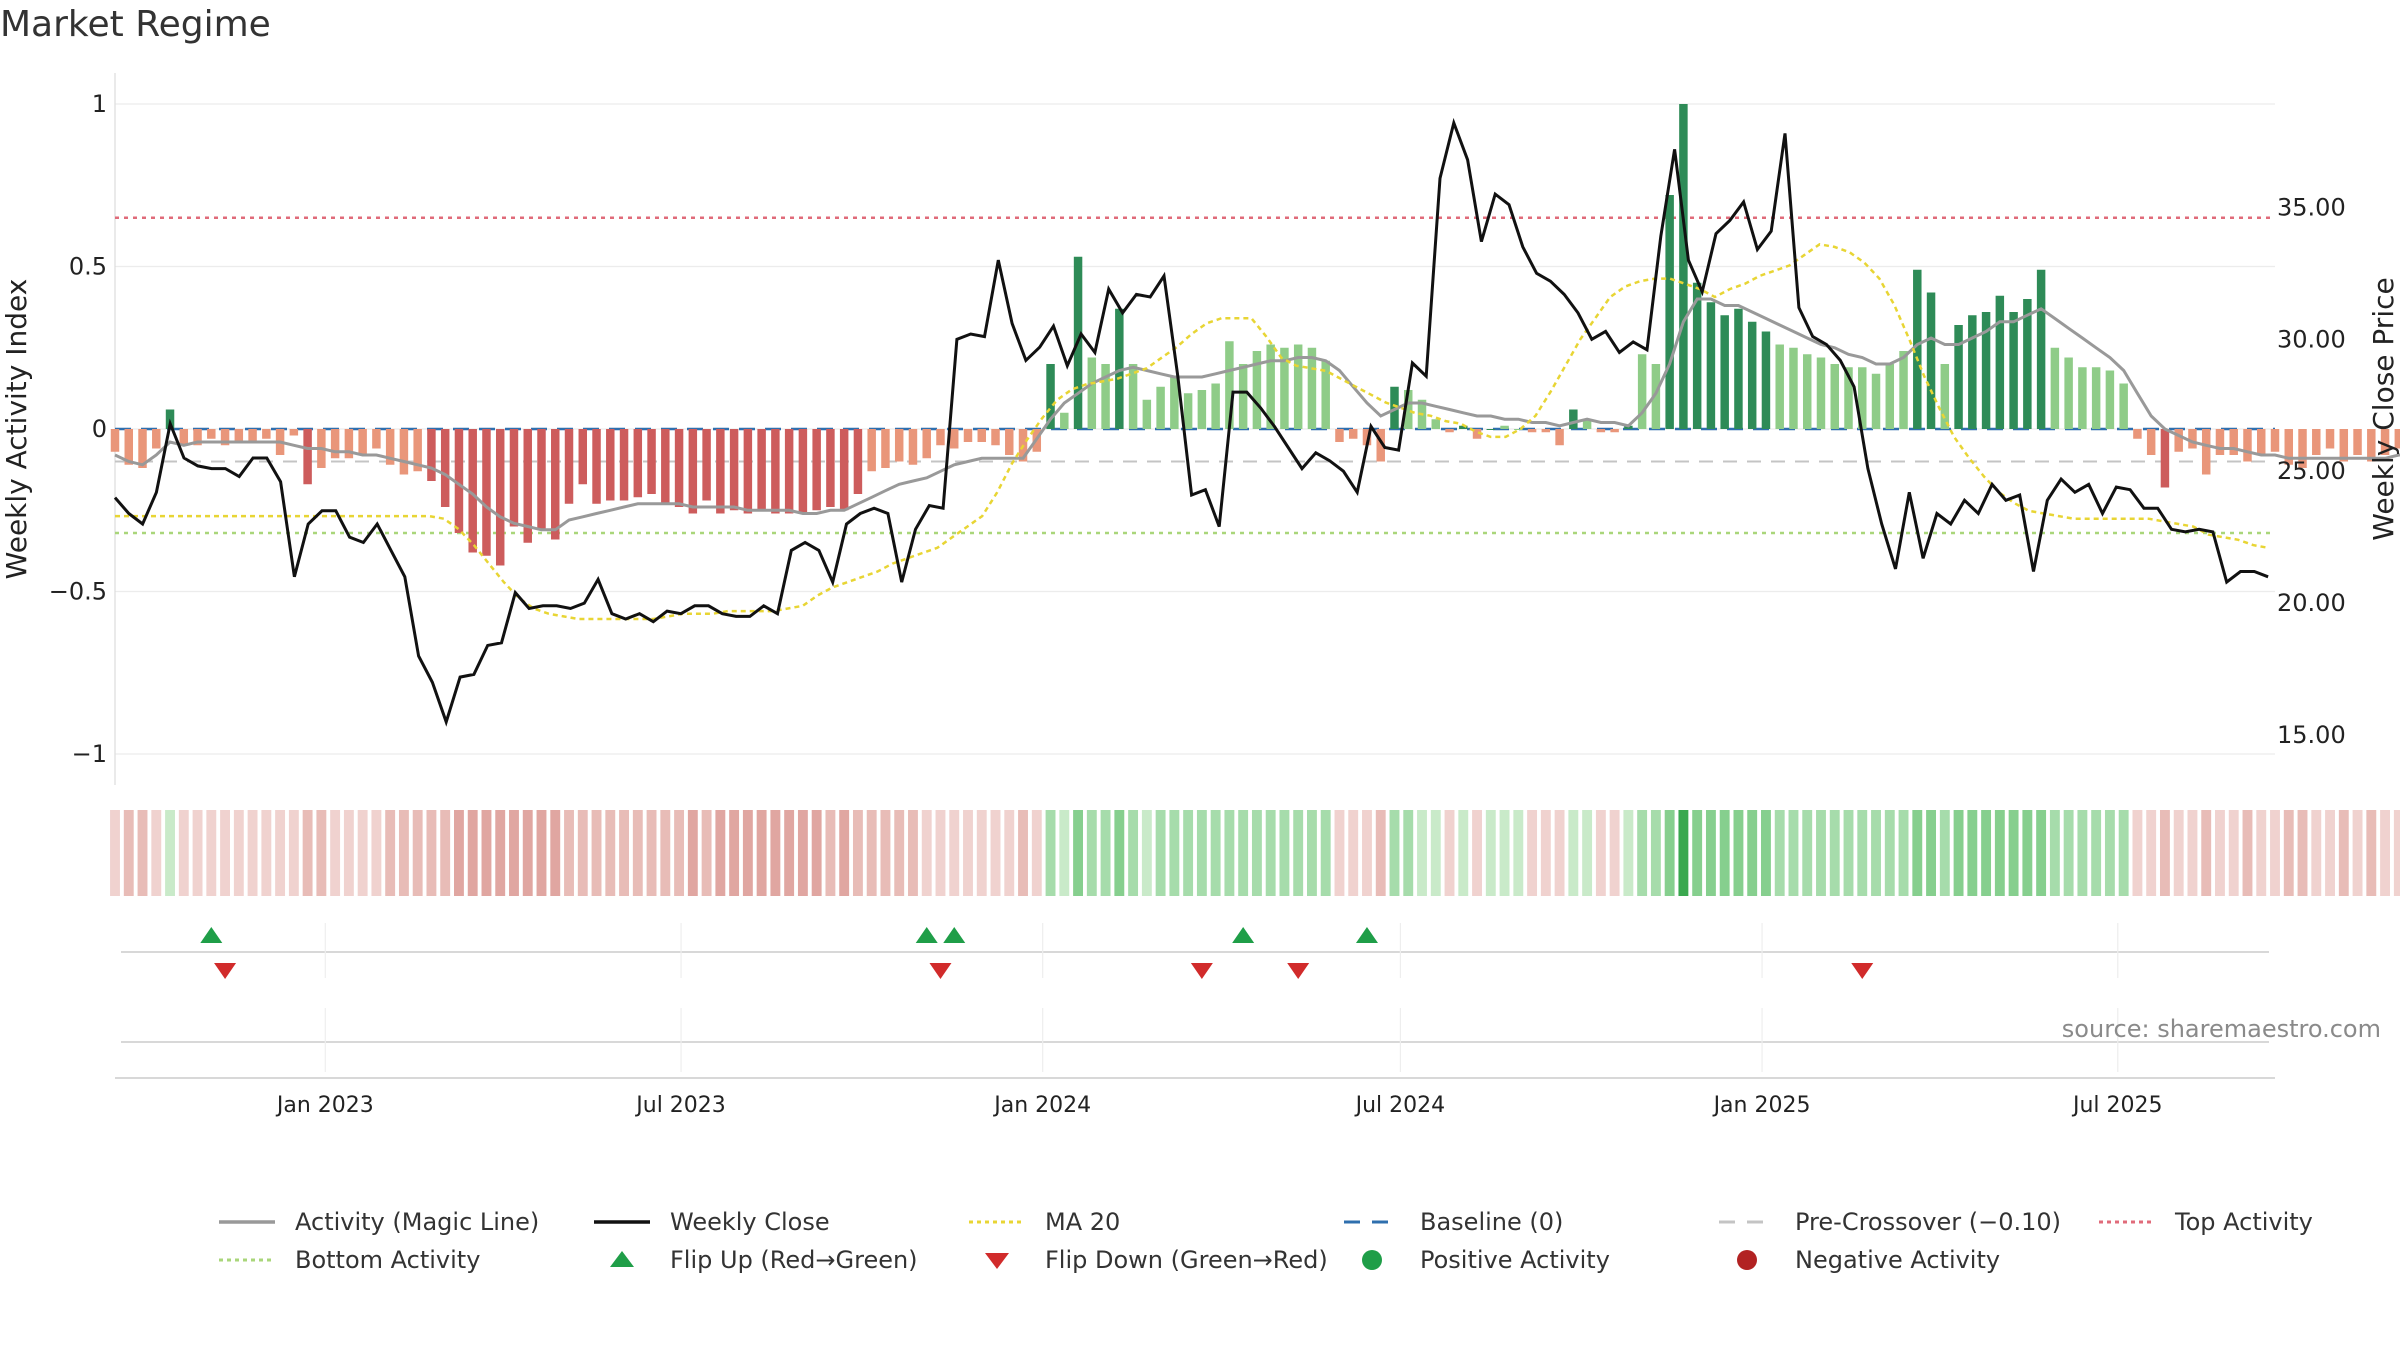 The image size is (2400, 1350). I want to click on legend-swatch-ma20, so click(997, 1222).